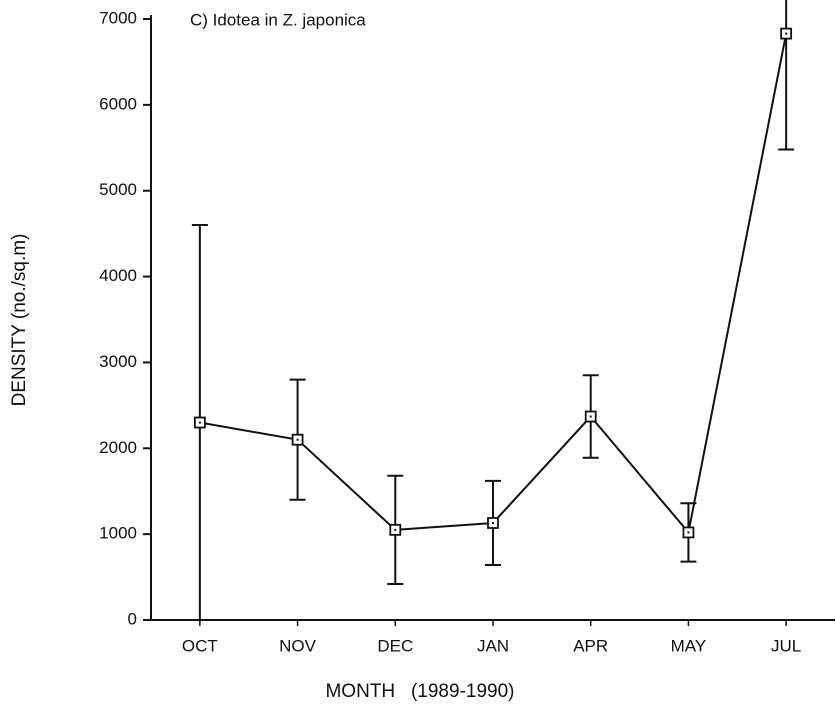 This screenshot has height=724, width=836. Describe the element at coordinates (118, 17) in the screenshot. I see `y-tick-label: 7000` at that location.